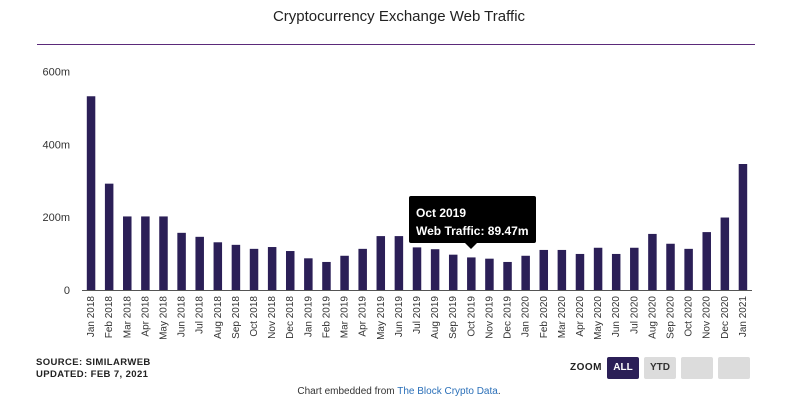 The height and width of the screenshot is (416, 798). Describe the element at coordinates (623, 368) in the screenshot. I see `zoom-all-button: ALL` at that location.